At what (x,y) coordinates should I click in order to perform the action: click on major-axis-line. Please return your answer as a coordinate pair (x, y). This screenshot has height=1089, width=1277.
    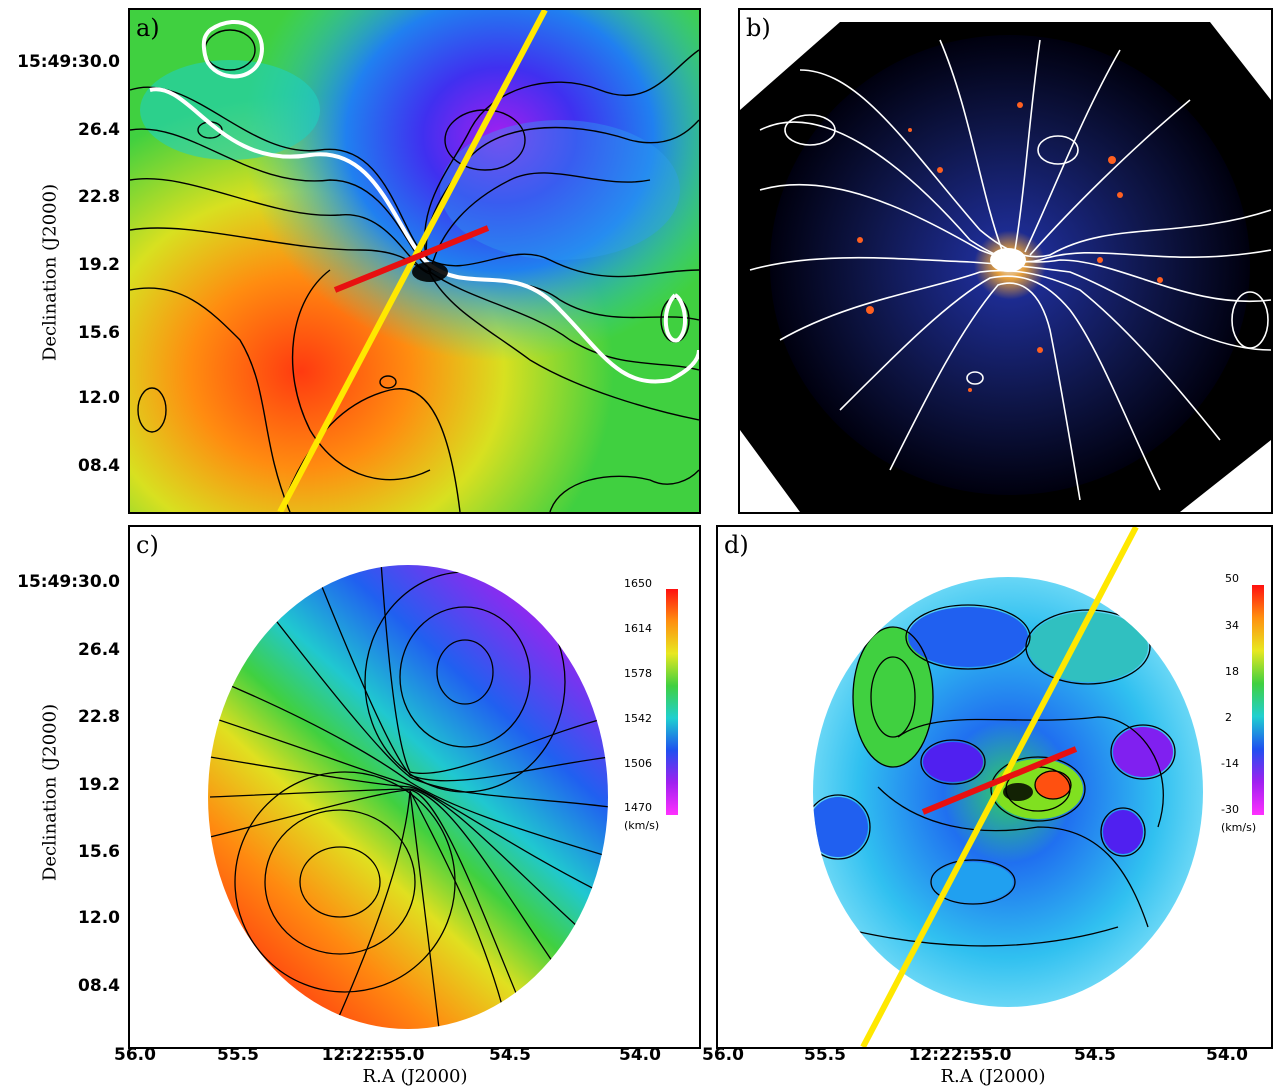
    Looking at the image, I should click on (999, 787).